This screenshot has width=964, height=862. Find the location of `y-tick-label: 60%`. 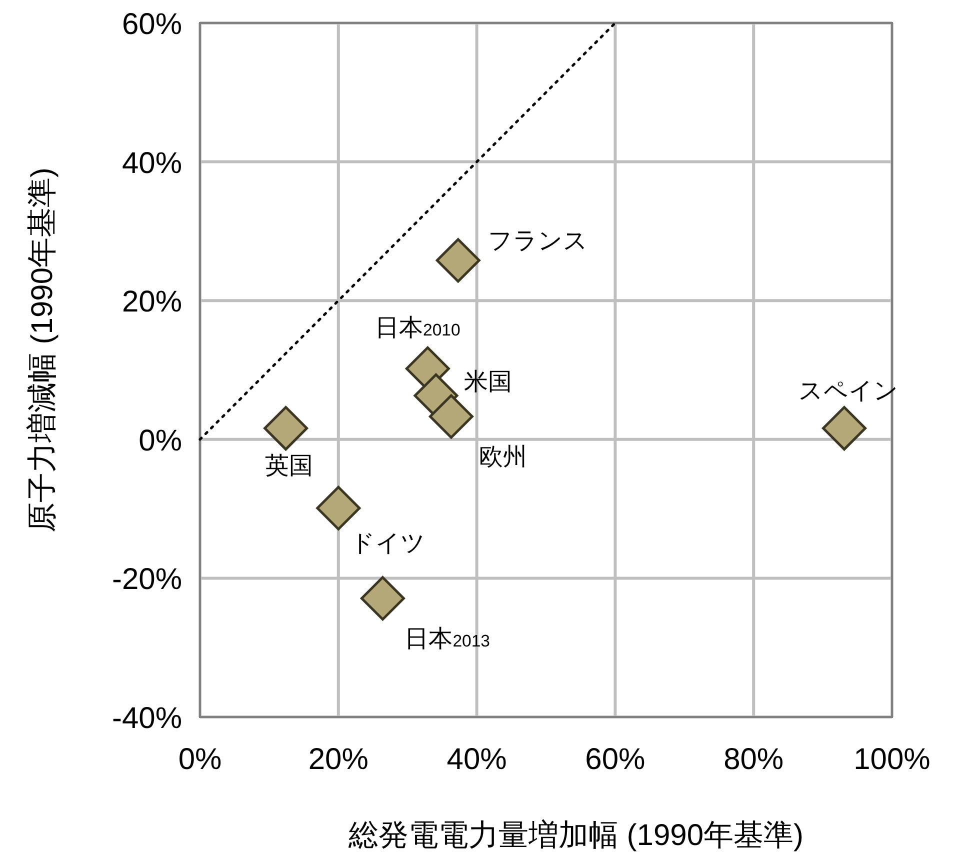

y-tick-label: 60% is located at coordinates (152, 24).